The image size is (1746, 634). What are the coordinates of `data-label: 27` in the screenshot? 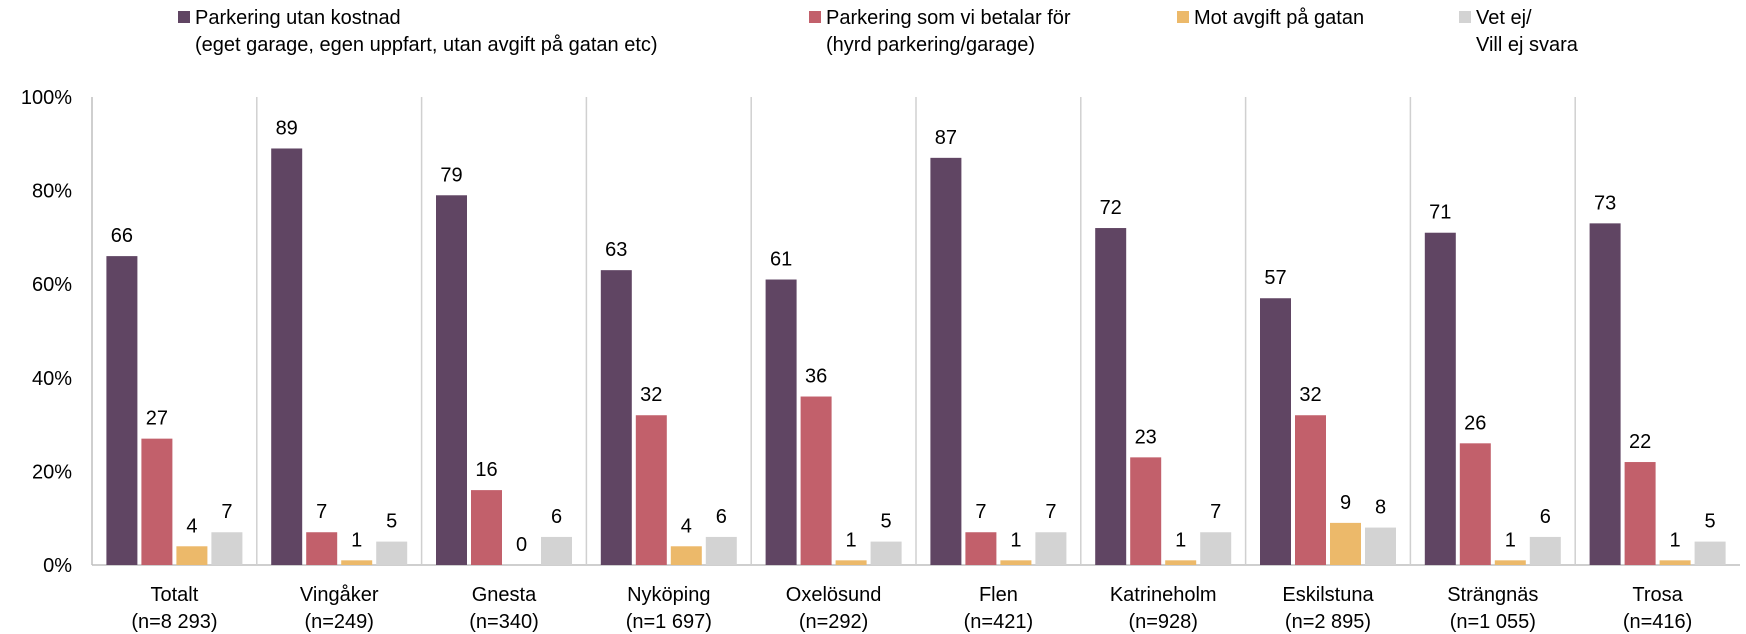 It's located at (157, 419).